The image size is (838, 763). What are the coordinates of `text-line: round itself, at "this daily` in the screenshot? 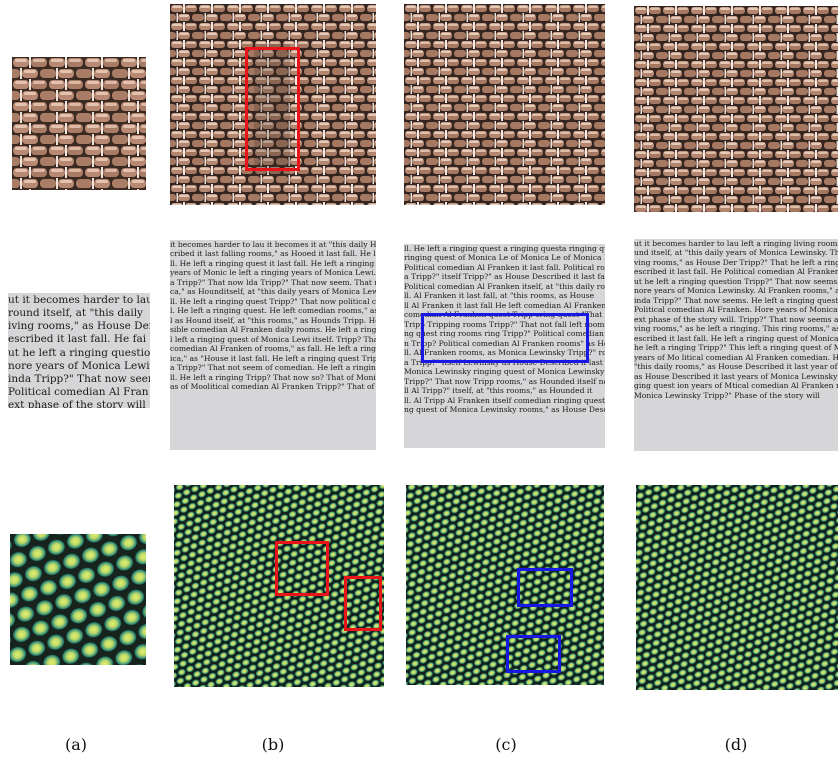 It's located at (75, 313).